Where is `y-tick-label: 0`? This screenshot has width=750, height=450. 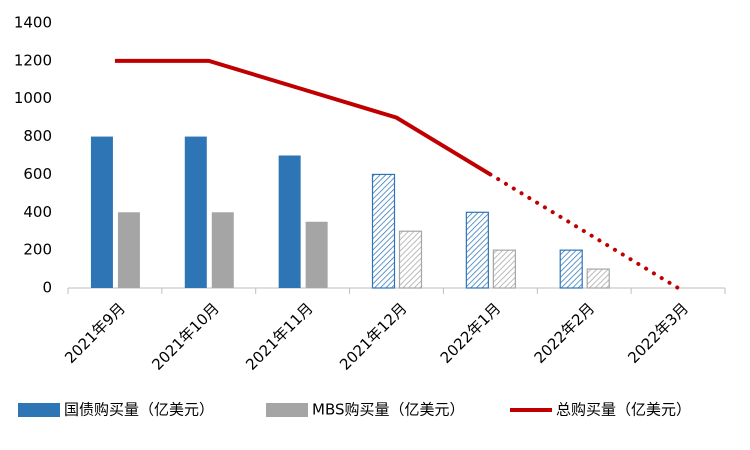
y-tick-label: 0 is located at coordinates (47, 288).